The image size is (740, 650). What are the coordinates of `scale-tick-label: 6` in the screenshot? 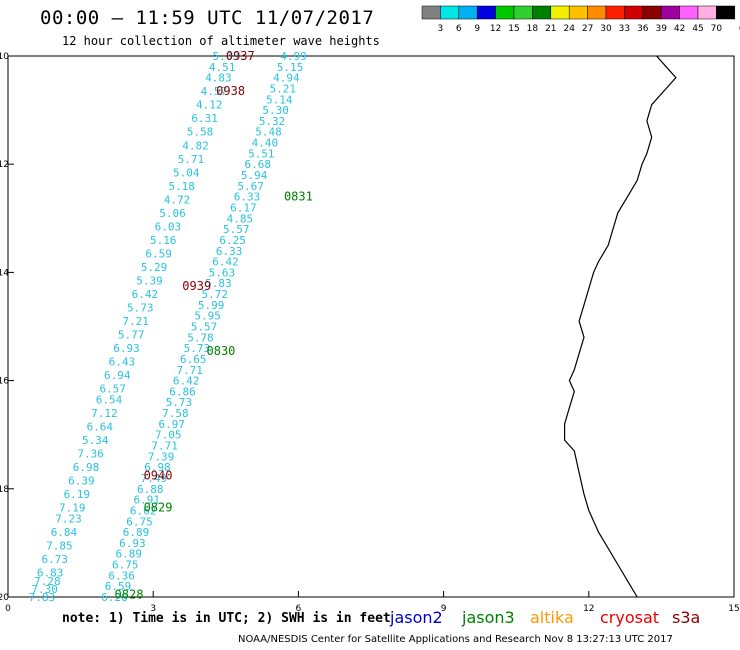 It's located at (459, 29).